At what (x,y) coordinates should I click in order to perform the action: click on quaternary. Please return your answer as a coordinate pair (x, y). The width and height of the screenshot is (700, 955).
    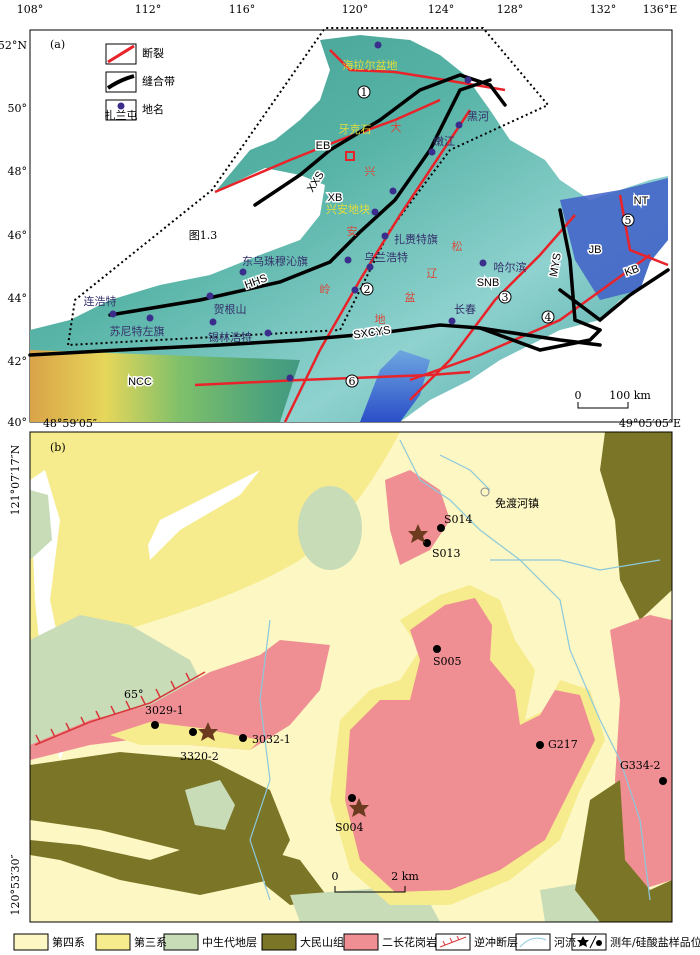
    Looking at the image, I should click on (105, 840).